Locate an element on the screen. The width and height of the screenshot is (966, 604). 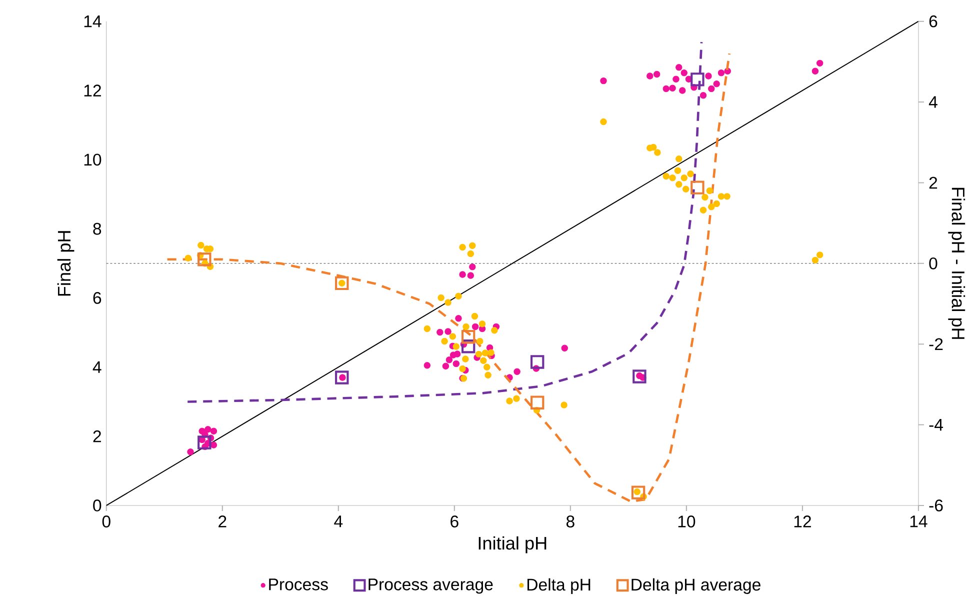
y-tick-label: 8 is located at coordinates (97, 228).